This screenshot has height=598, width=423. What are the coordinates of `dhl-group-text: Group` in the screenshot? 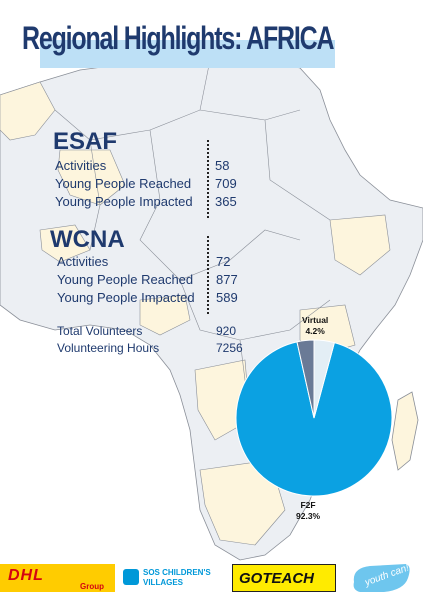 It's located at (92, 586).